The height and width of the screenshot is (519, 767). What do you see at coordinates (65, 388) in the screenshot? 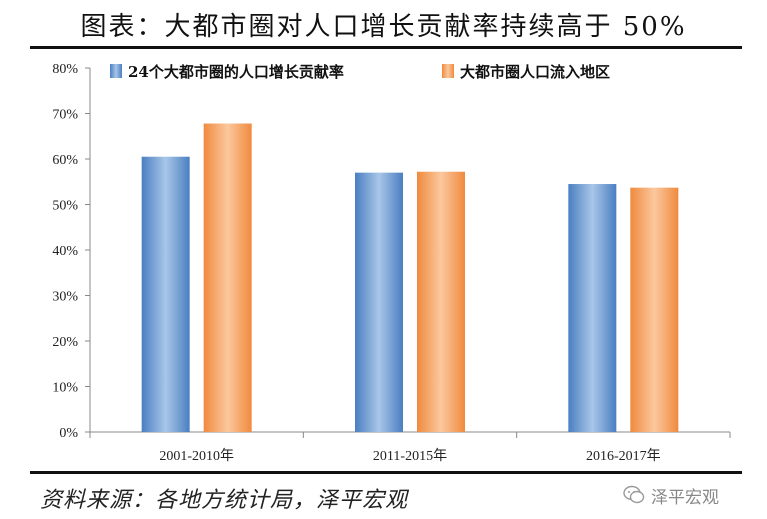
I see `y-tick-label: 10%` at bounding box center [65, 388].